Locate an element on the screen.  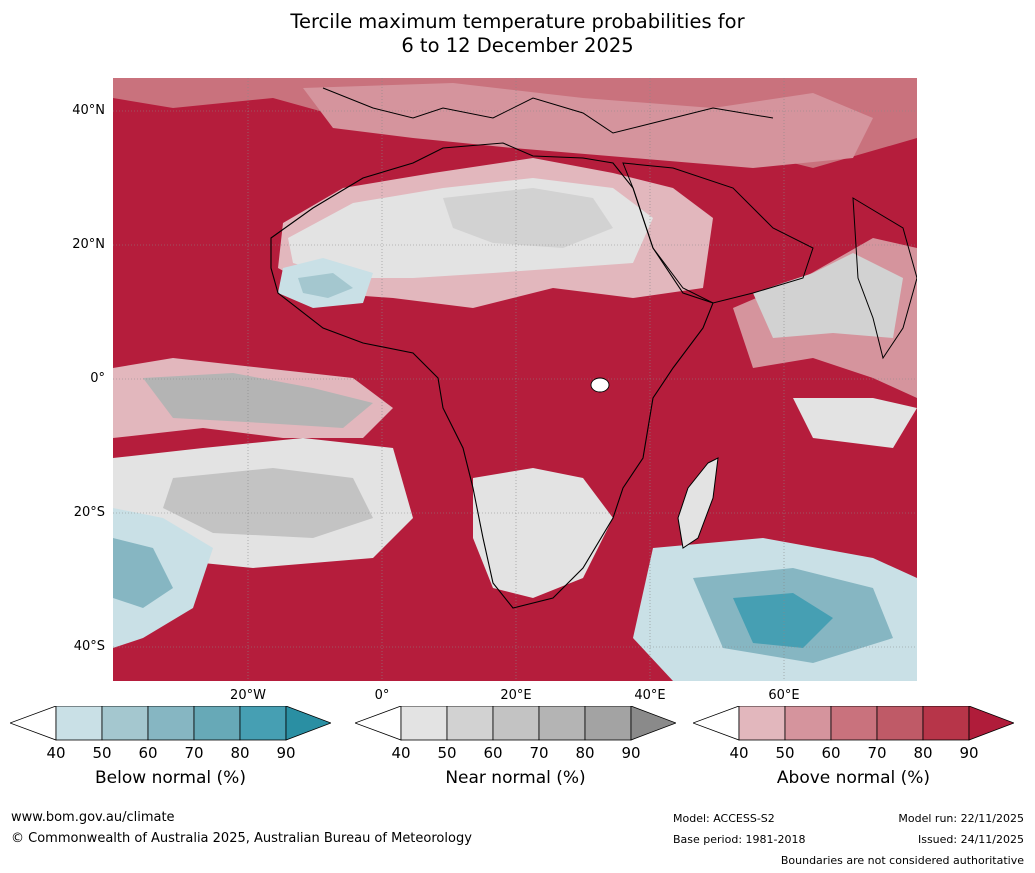
cbar-near-low-arrow is located at coordinates (377, 723).